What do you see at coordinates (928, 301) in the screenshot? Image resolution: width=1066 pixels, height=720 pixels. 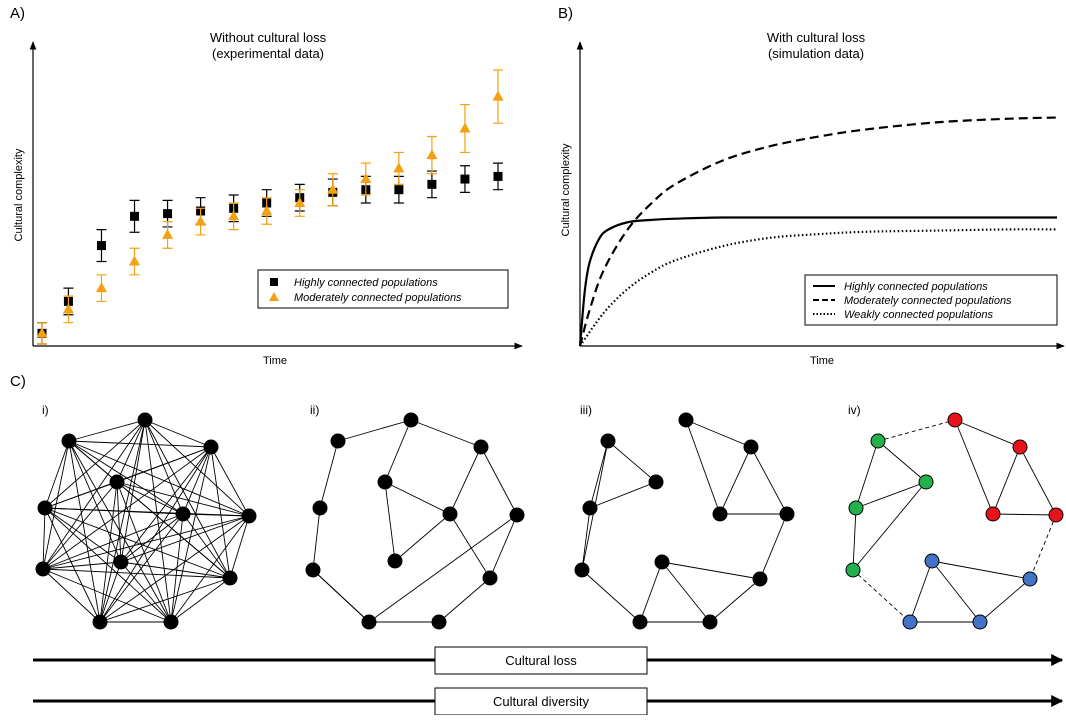 I see `chart-b-legend-moderate: Moderately connected populations` at bounding box center [928, 301].